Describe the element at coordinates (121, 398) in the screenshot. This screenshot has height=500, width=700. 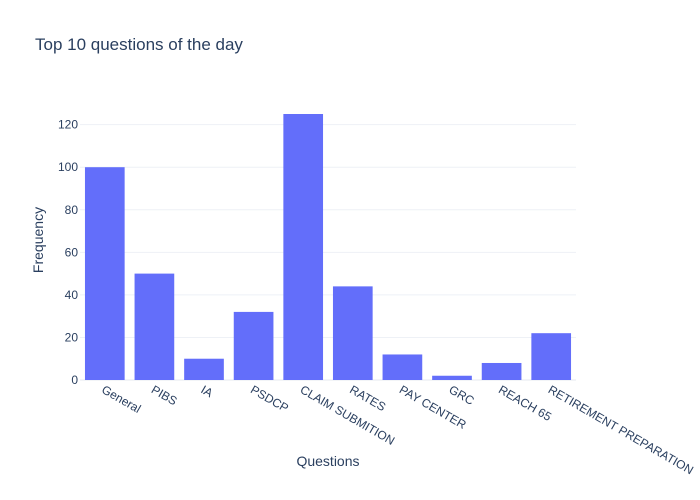
I see `x-tick-label: General` at that location.